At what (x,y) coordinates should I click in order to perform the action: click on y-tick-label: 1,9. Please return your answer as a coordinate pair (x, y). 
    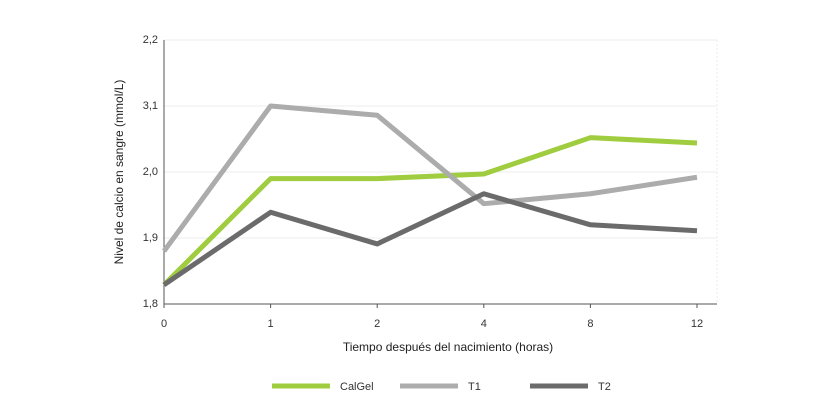
    Looking at the image, I should click on (150, 238).